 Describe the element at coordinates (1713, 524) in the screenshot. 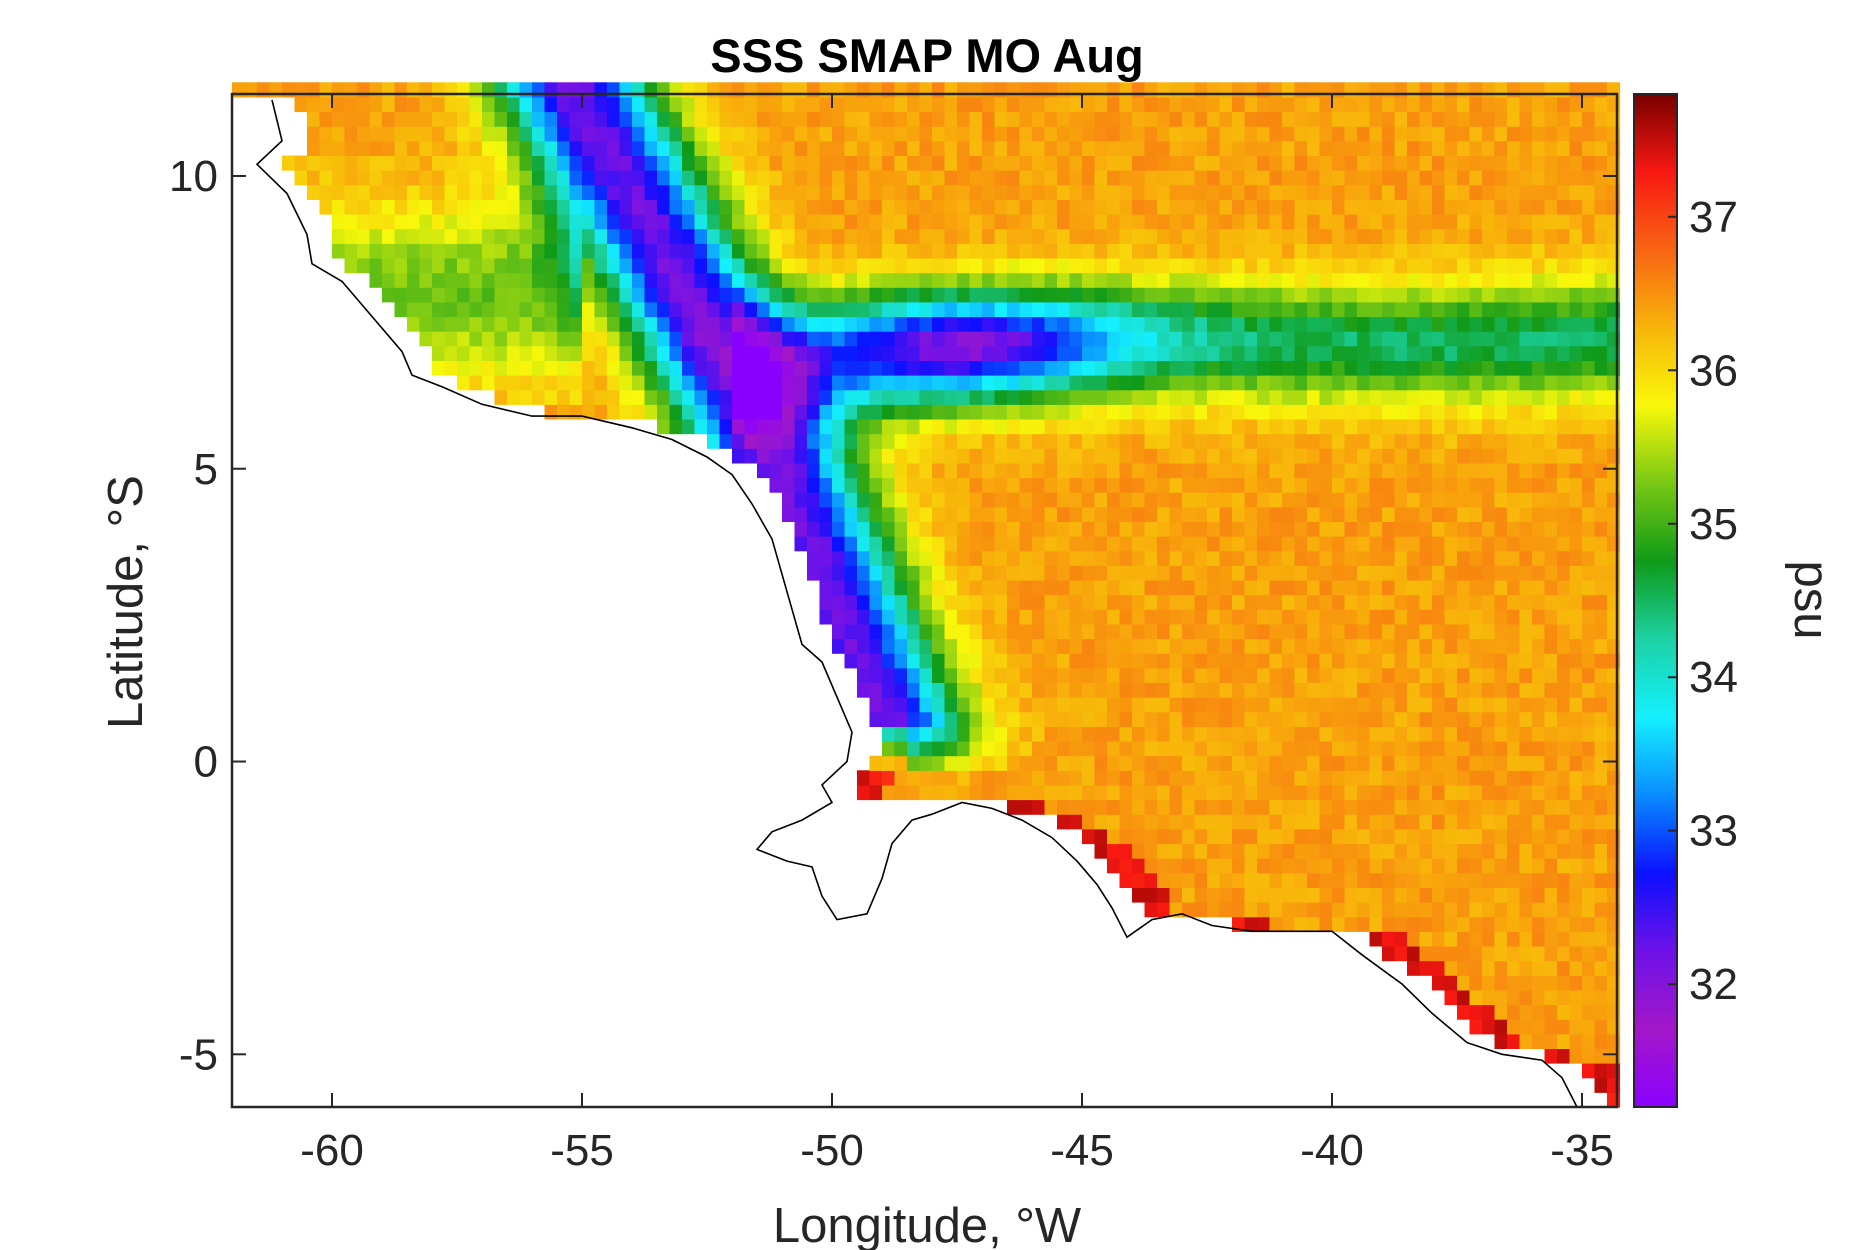

I see `colorbar-tick-label: 35` at that location.